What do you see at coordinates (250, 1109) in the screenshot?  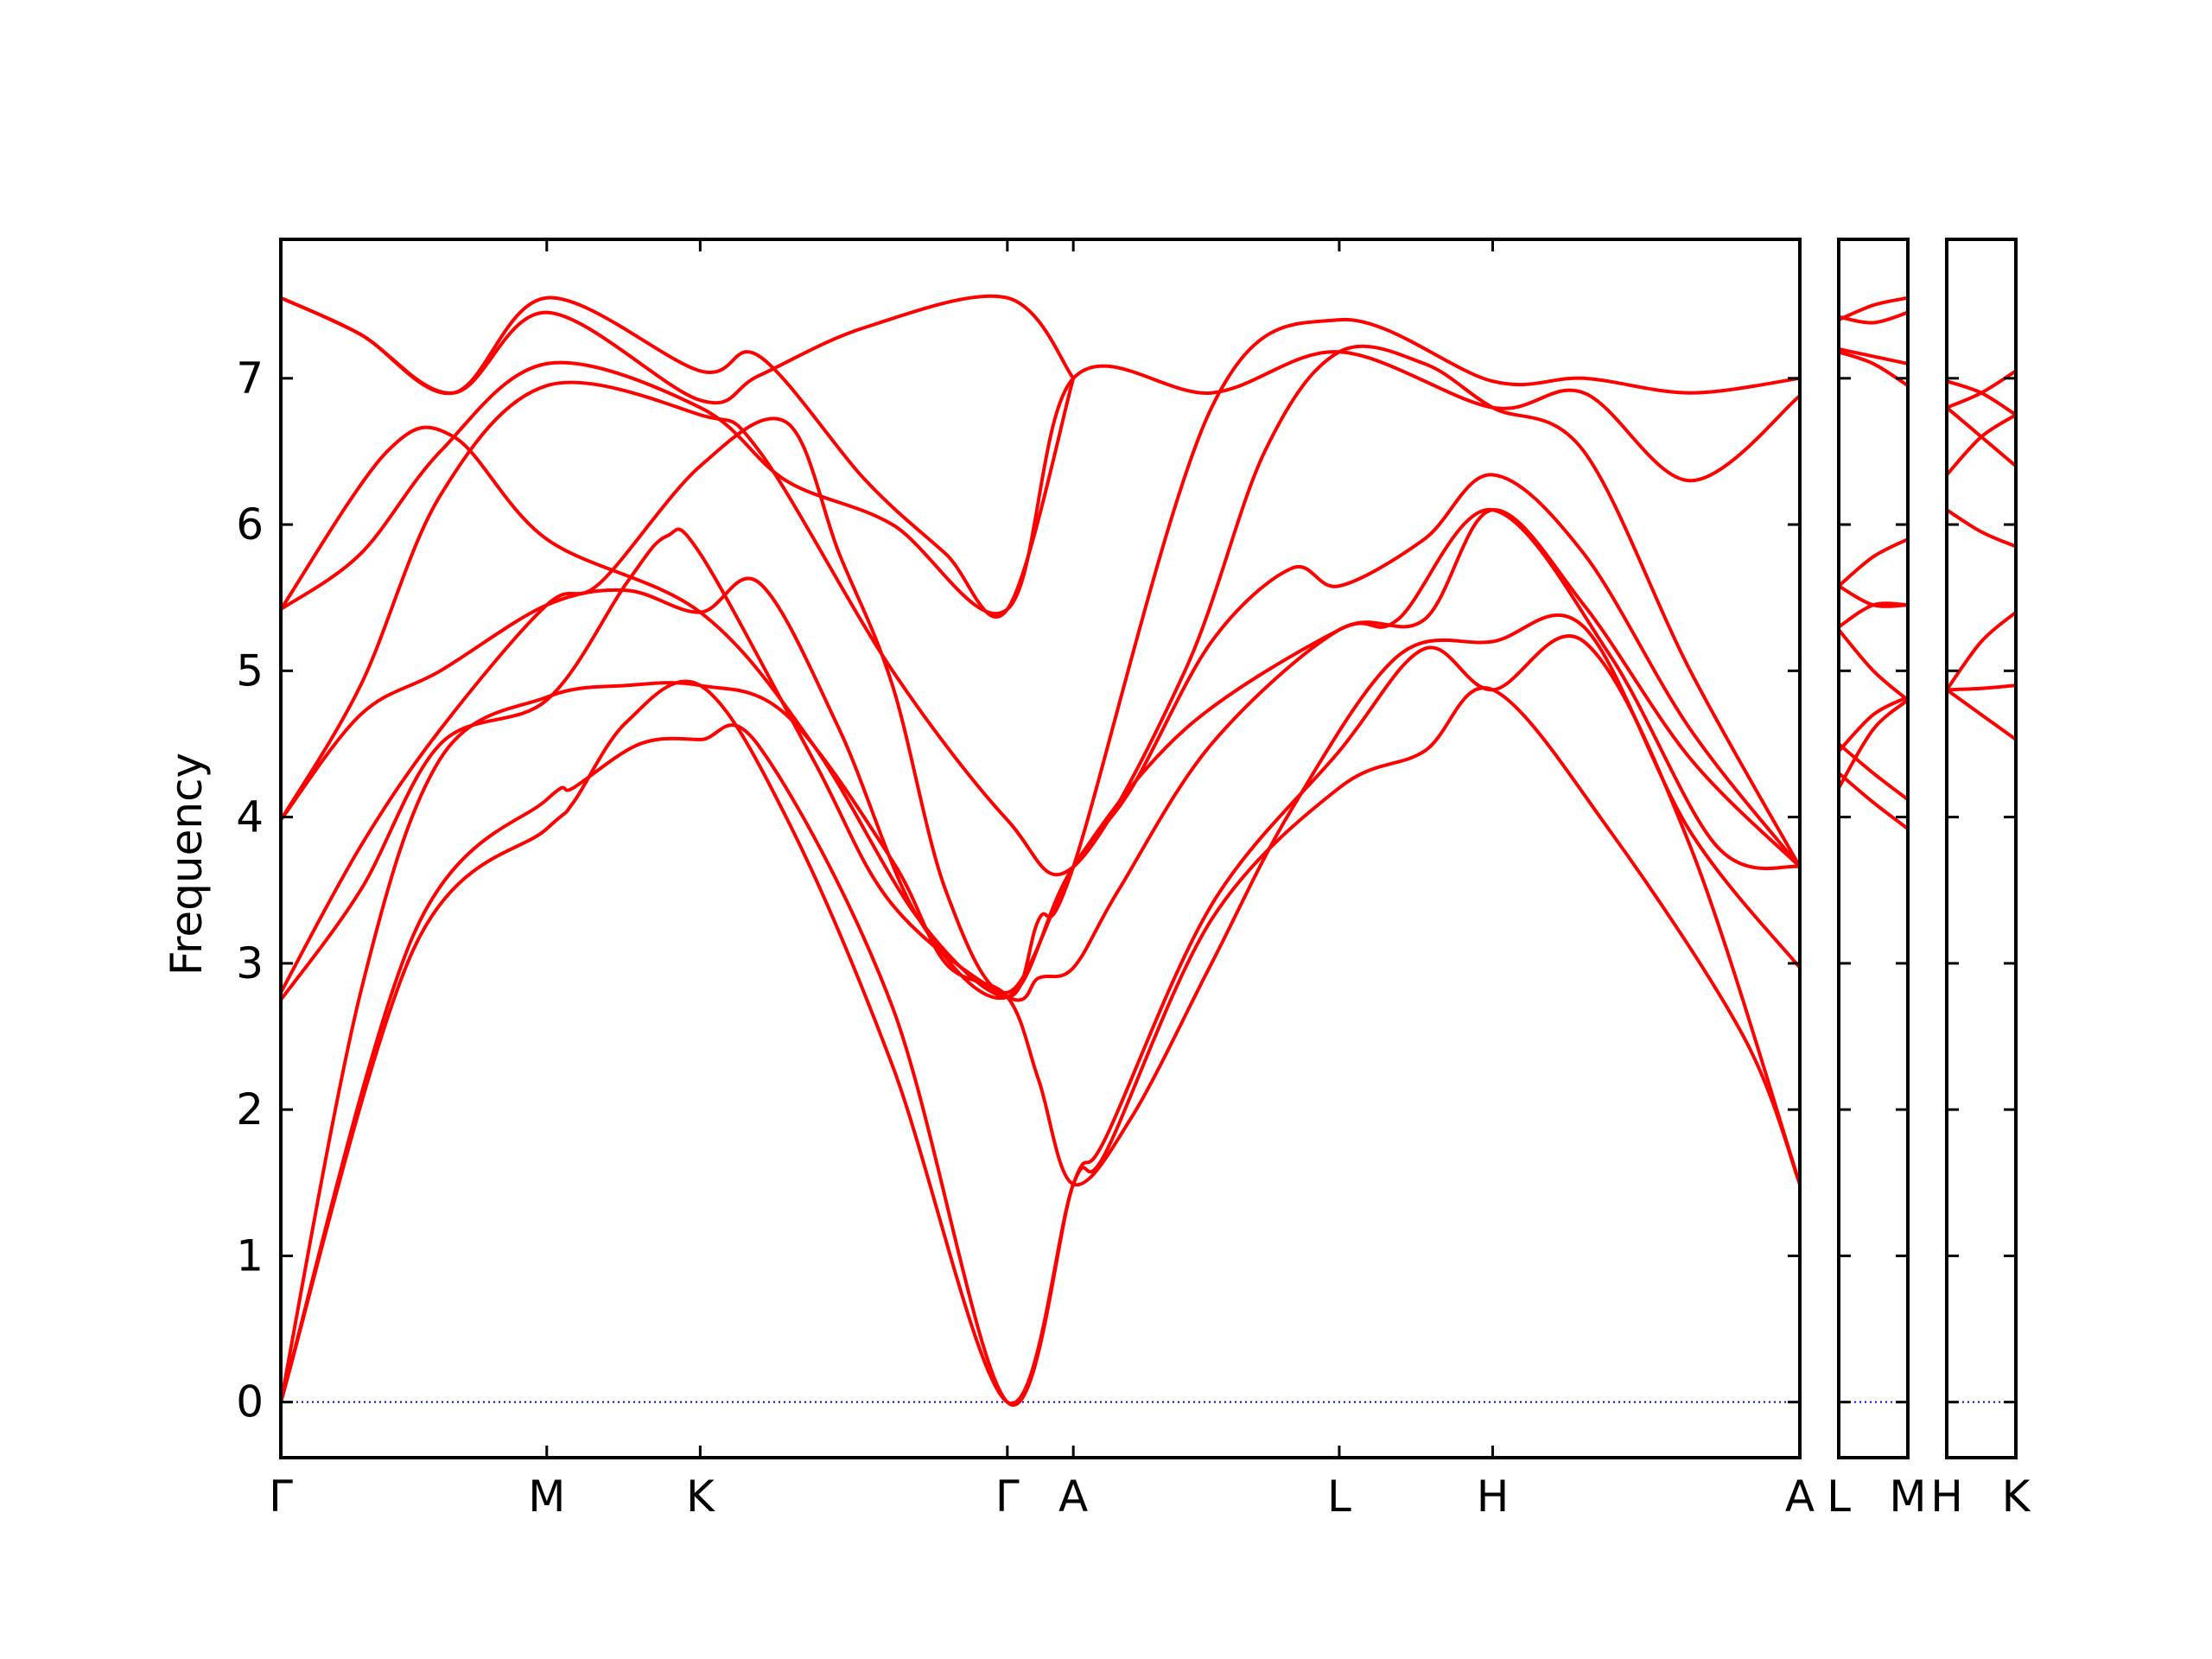 I see `y-tick-label-2: 2` at bounding box center [250, 1109].